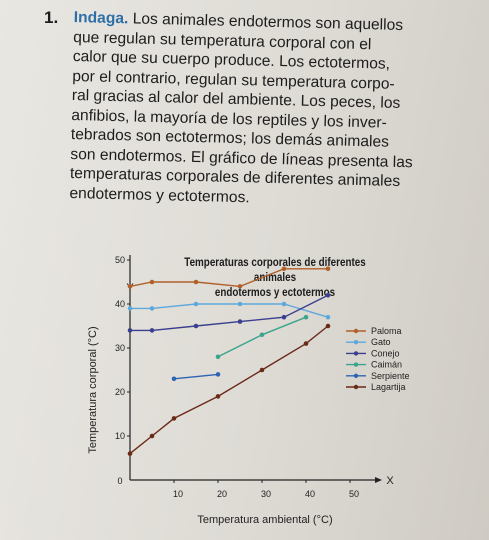  I want to click on series-line-gato, so click(229, 310).